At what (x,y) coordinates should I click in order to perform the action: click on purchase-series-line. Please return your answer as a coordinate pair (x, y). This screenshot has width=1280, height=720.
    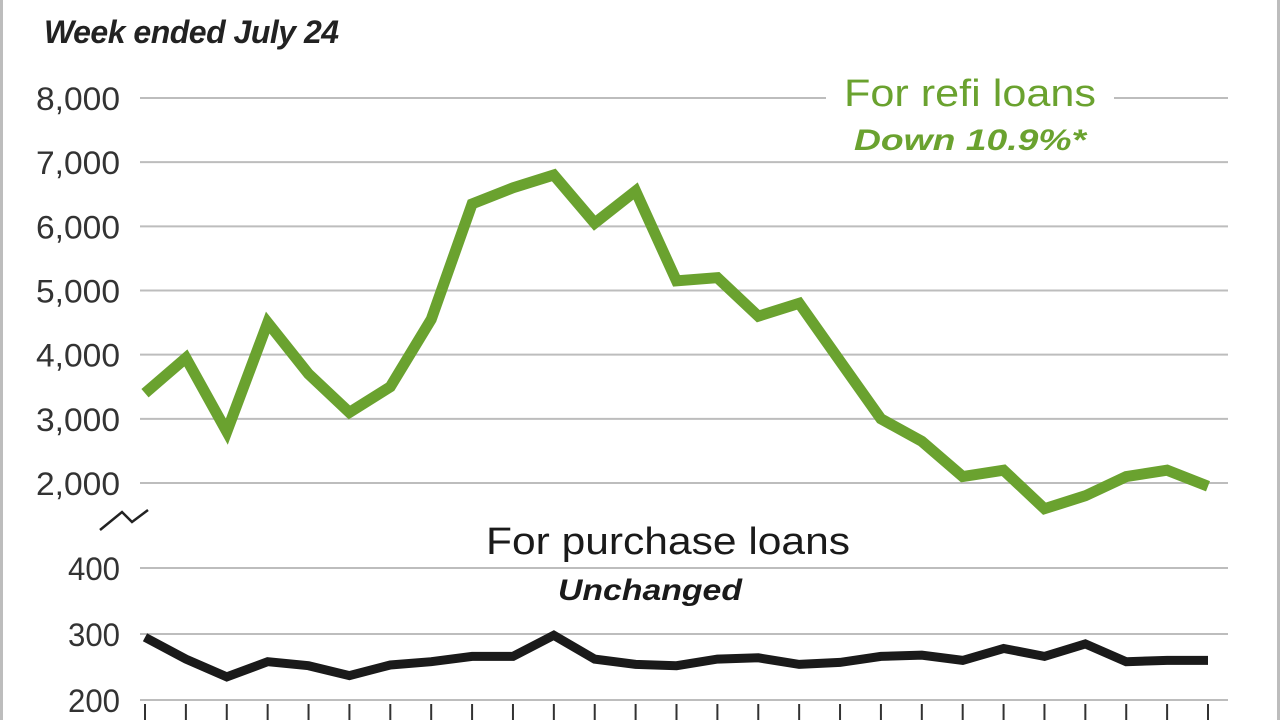
    Looking at the image, I should click on (675, 656).